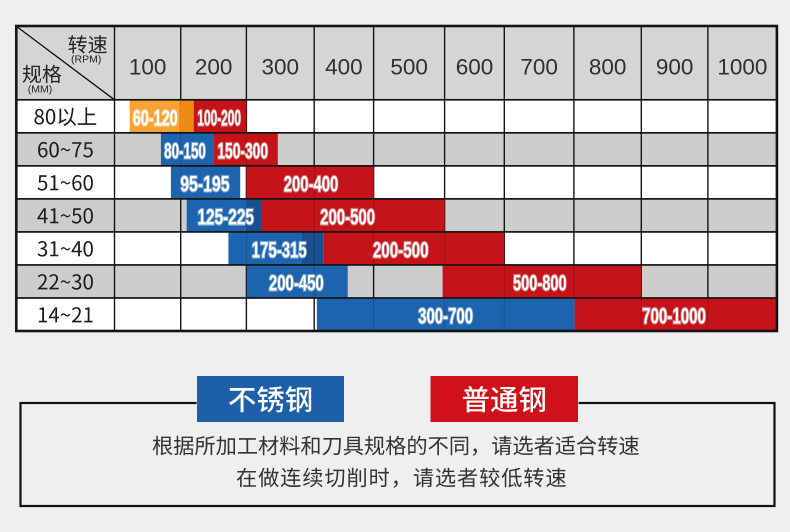 The height and width of the screenshot is (532, 790). I want to click on svg-text: 200, so click(214, 66).